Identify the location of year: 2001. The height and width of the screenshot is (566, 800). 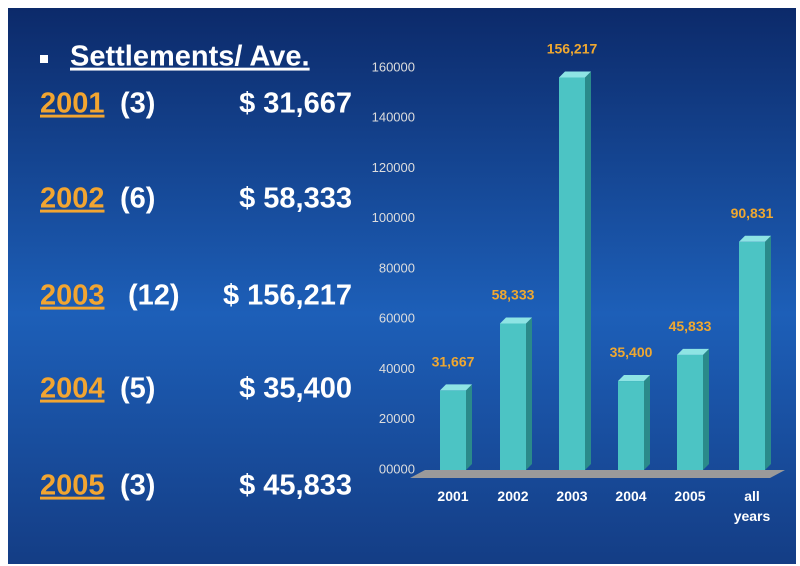
(72, 104).